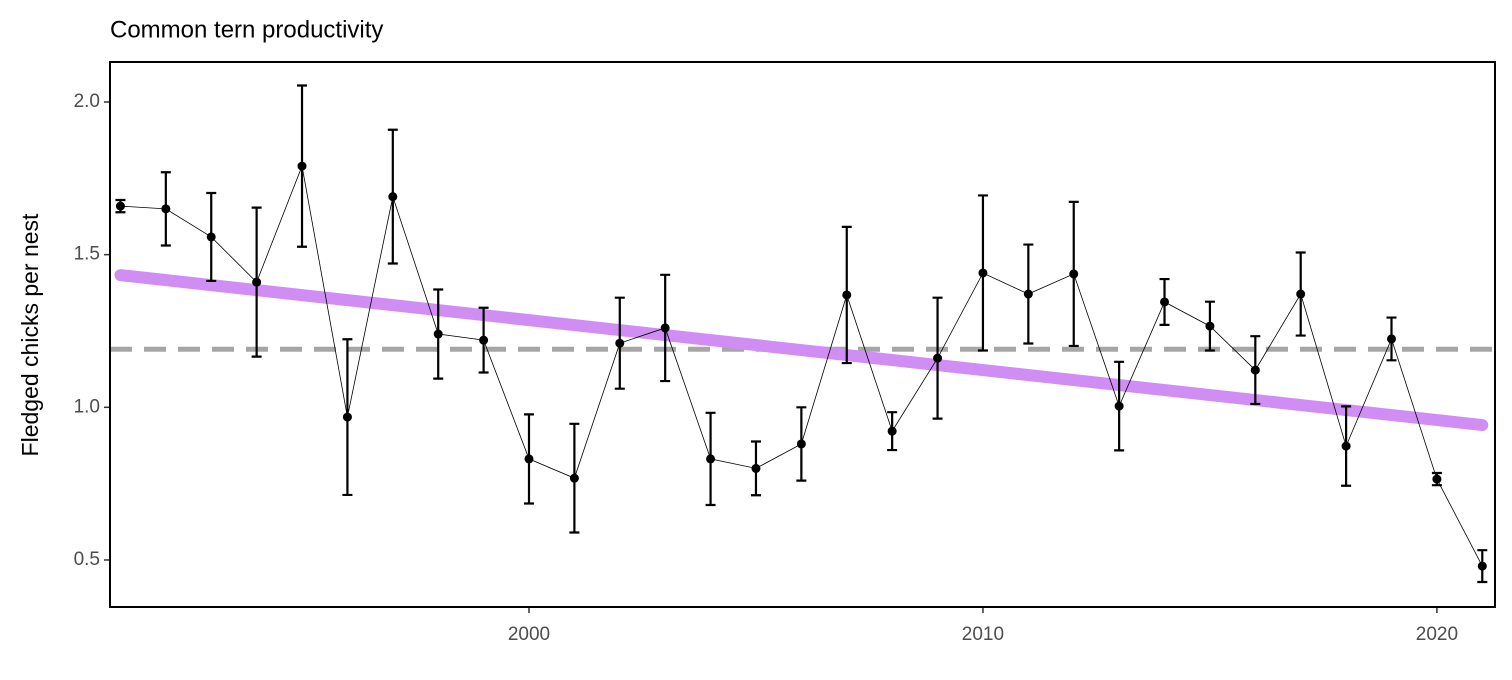 This screenshot has height=680, width=1512. What do you see at coordinates (30, 335) in the screenshot?
I see `y-axis-title: Fledged chicks per nest` at bounding box center [30, 335].